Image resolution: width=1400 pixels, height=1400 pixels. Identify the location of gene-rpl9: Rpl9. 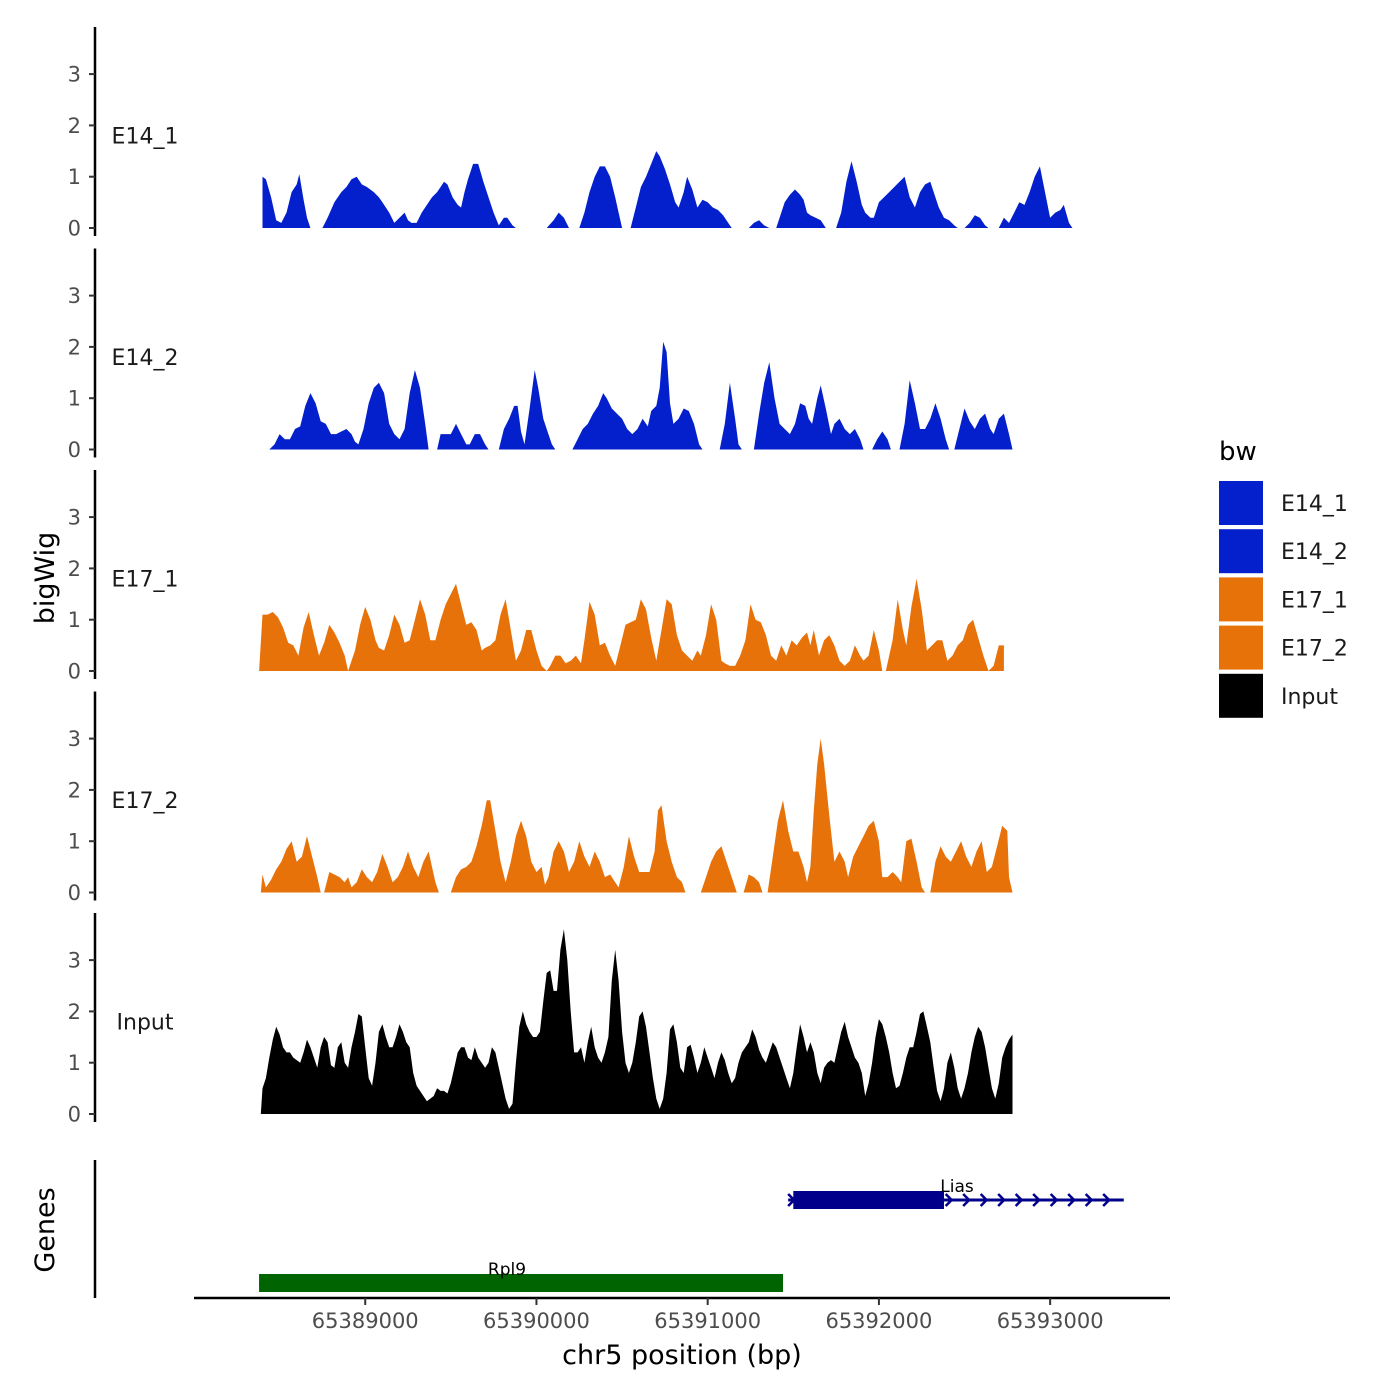
(521, 1276).